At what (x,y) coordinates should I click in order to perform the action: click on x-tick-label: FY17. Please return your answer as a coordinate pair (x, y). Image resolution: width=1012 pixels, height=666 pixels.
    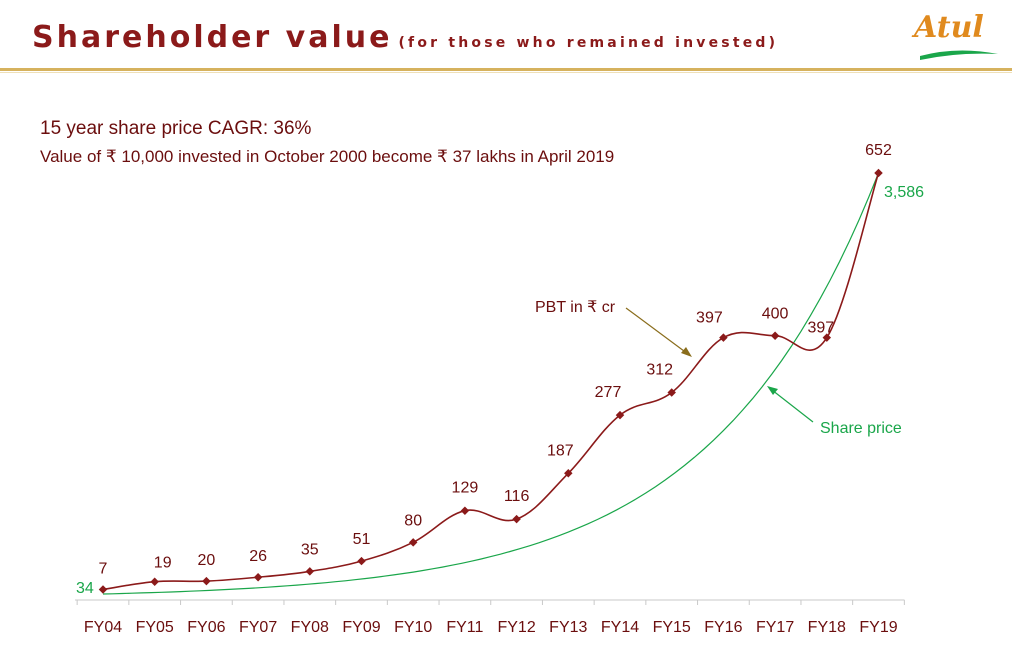
    Looking at the image, I should click on (775, 627).